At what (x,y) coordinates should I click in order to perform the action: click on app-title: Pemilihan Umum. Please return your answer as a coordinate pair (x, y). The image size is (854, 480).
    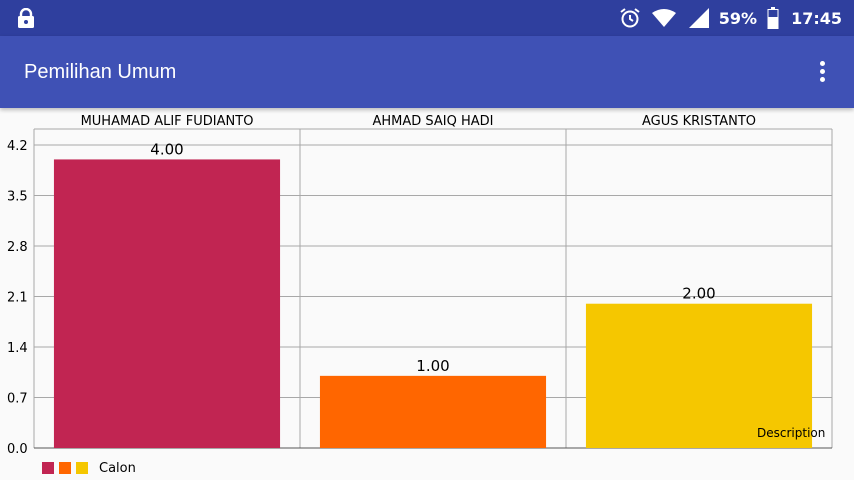
    Looking at the image, I should click on (100, 72).